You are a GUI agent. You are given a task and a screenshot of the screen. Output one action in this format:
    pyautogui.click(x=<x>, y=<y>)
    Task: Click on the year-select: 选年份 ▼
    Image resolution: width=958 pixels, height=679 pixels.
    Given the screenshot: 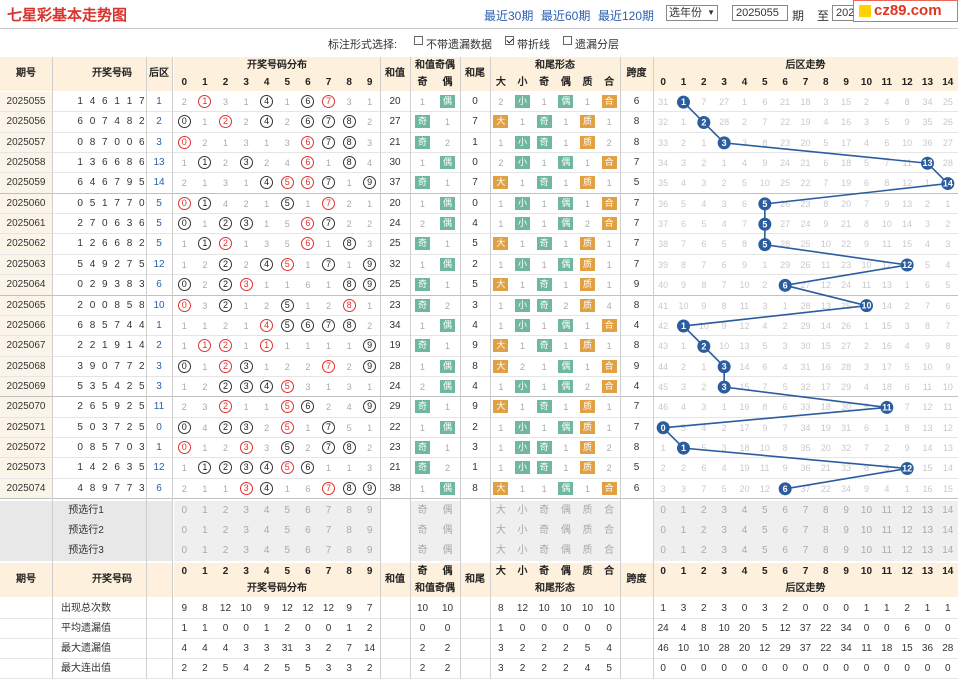 What is the action you would take?
    pyautogui.click(x=692, y=13)
    